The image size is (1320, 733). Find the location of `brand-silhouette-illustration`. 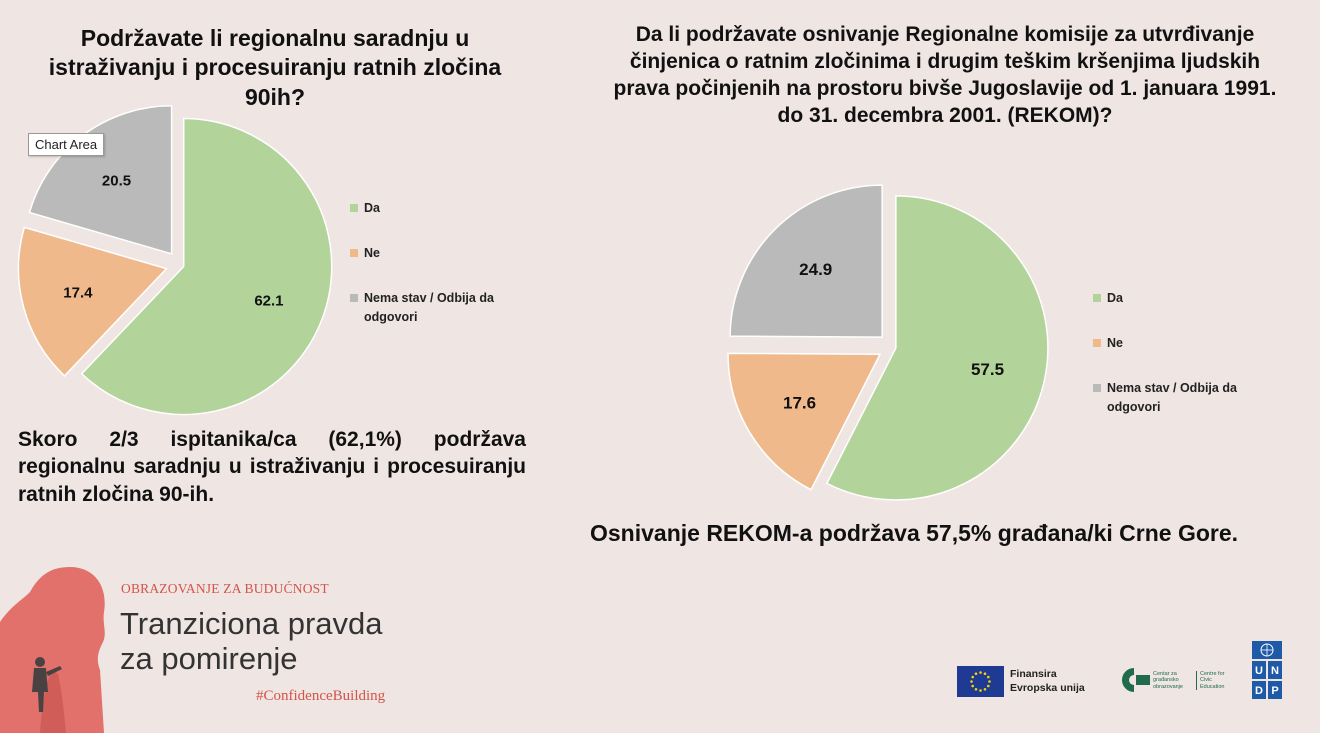

brand-silhouette-illustration is located at coordinates (52, 650).